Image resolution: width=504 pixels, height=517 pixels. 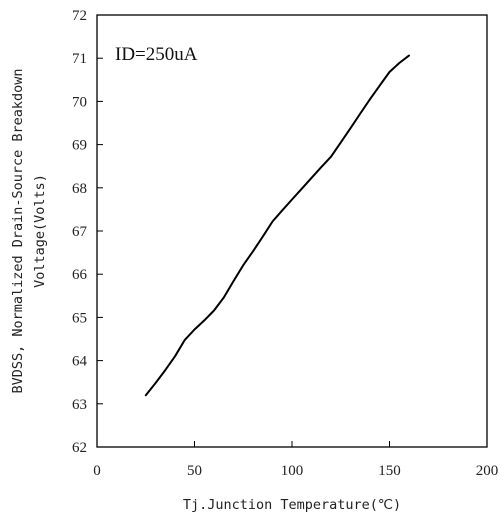 What do you see at coordinates (80, 232) in the screenshot?
I see `y-tick-label: 67` at bounding box center [80, 232].